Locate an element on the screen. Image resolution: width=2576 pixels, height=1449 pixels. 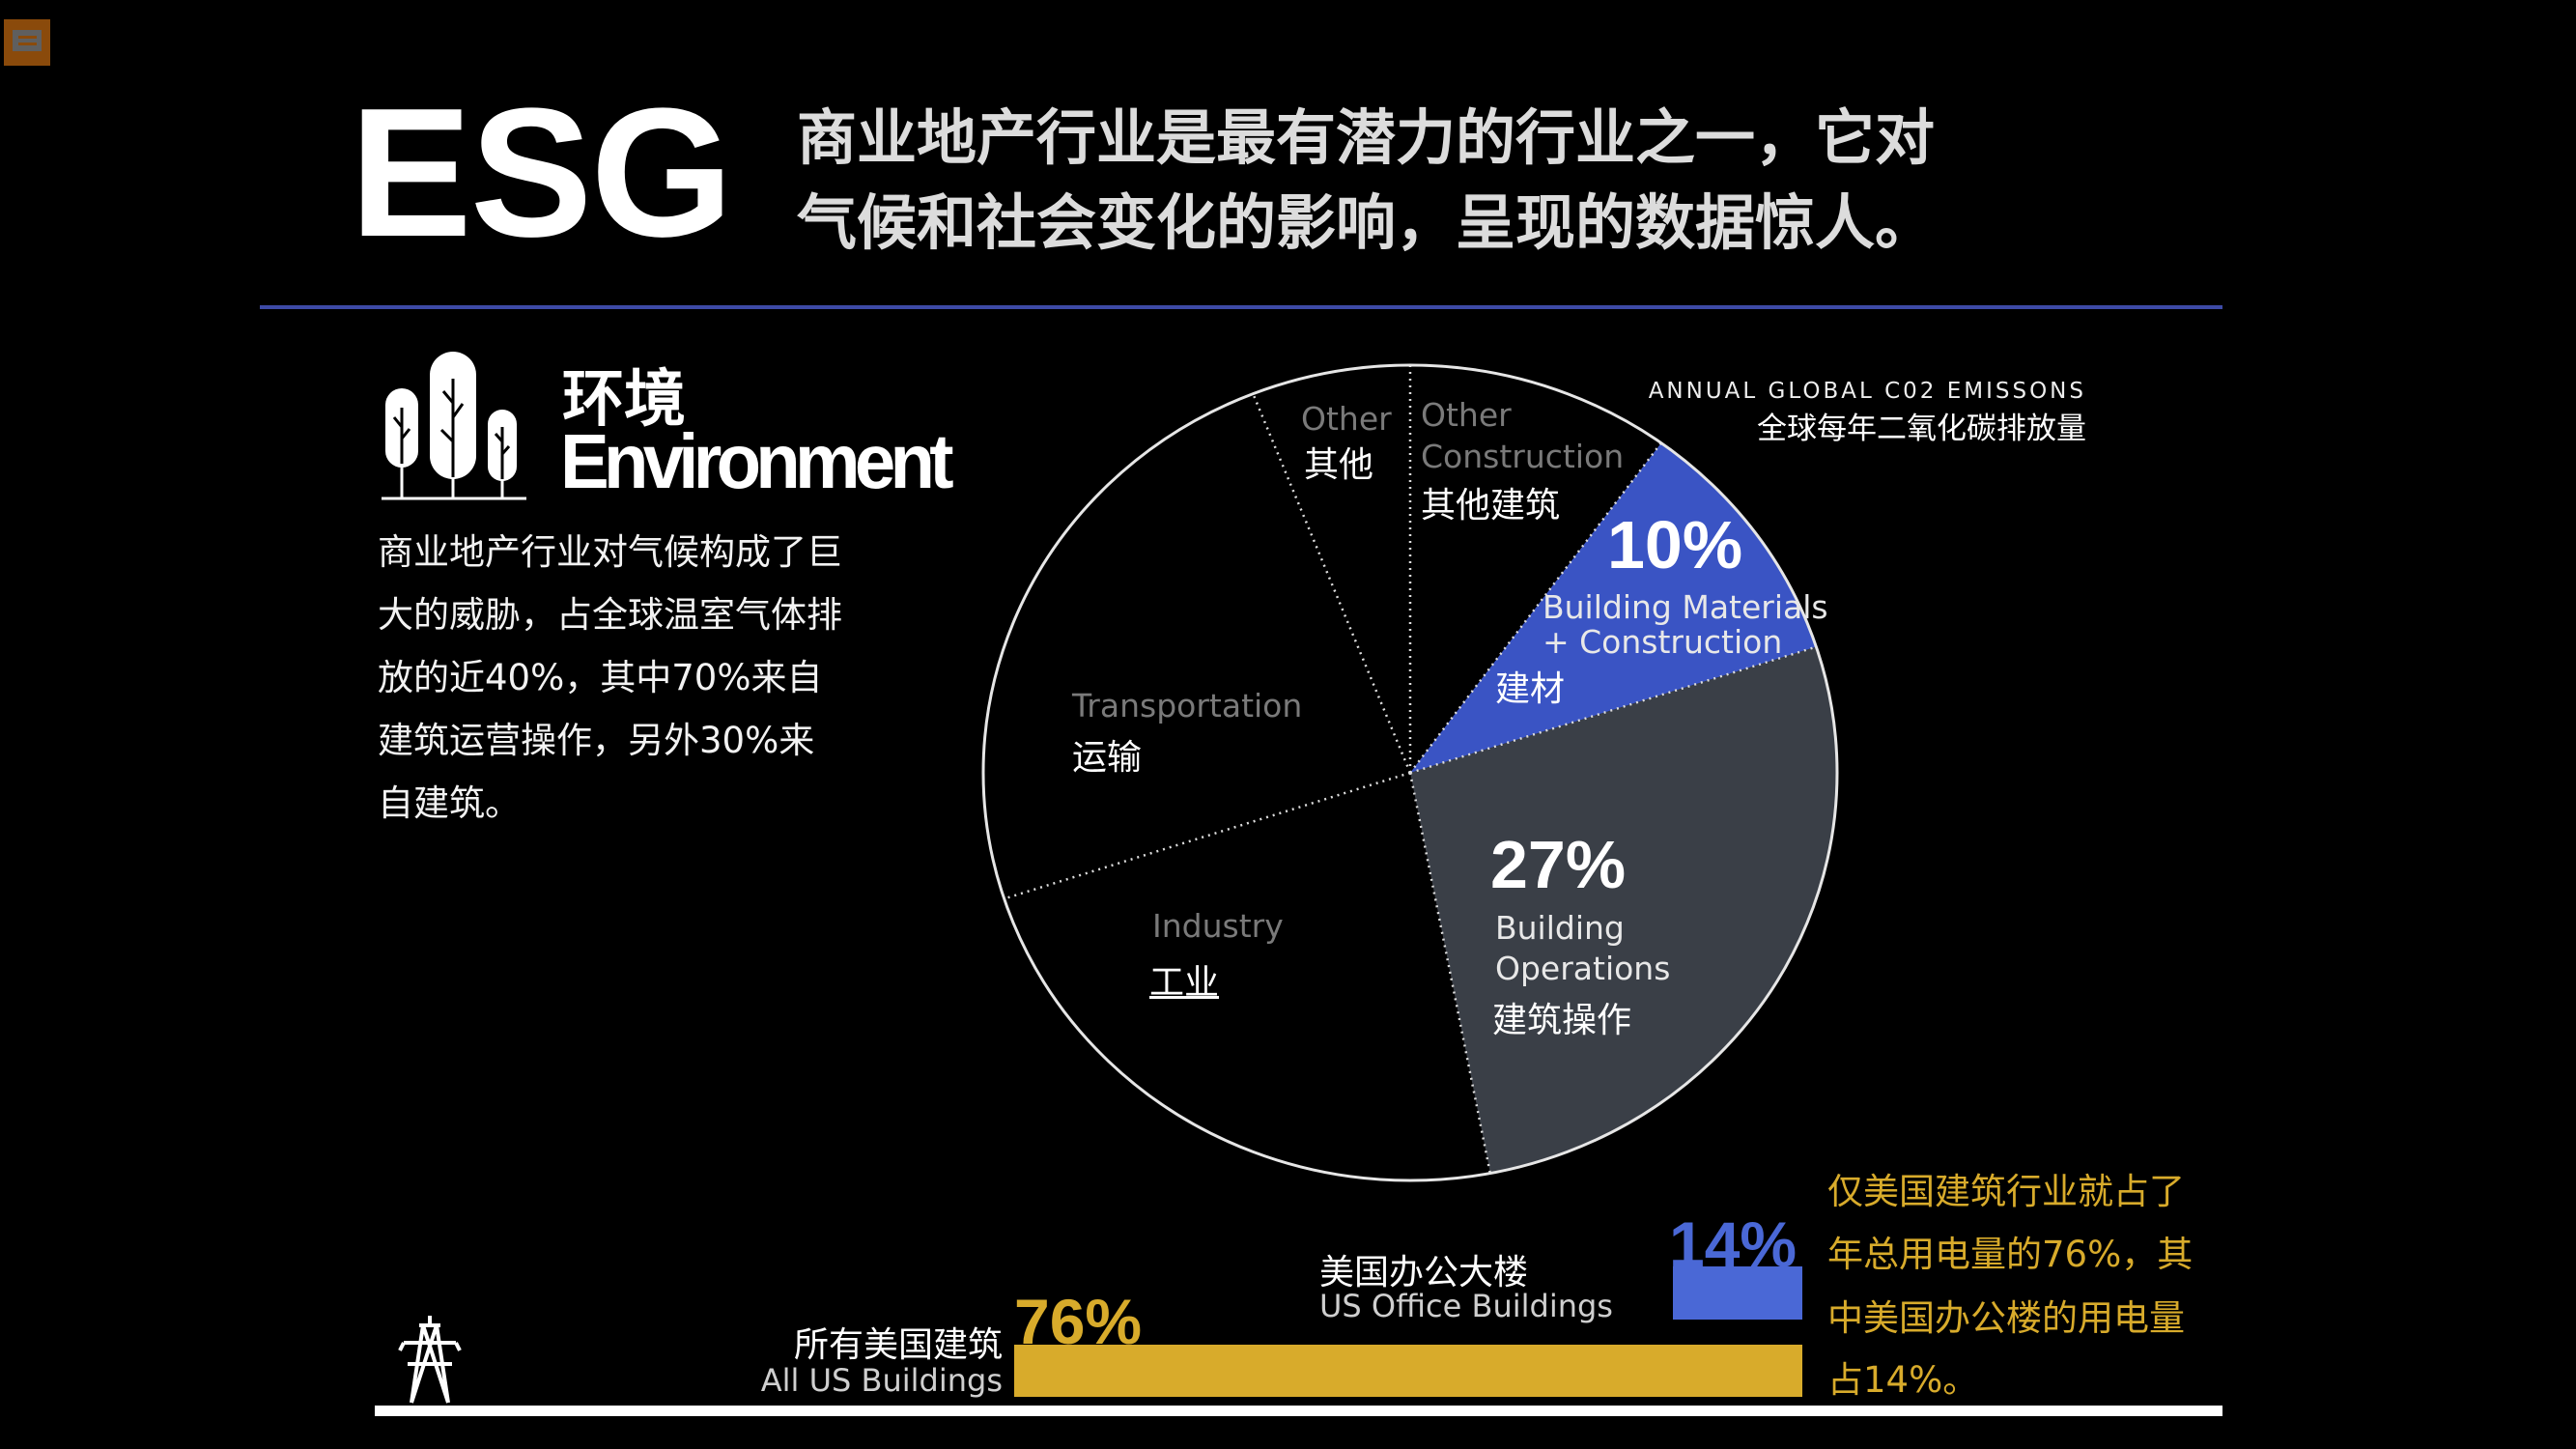
slice-label-en-other: Other is located at coordinates (1346, 419).